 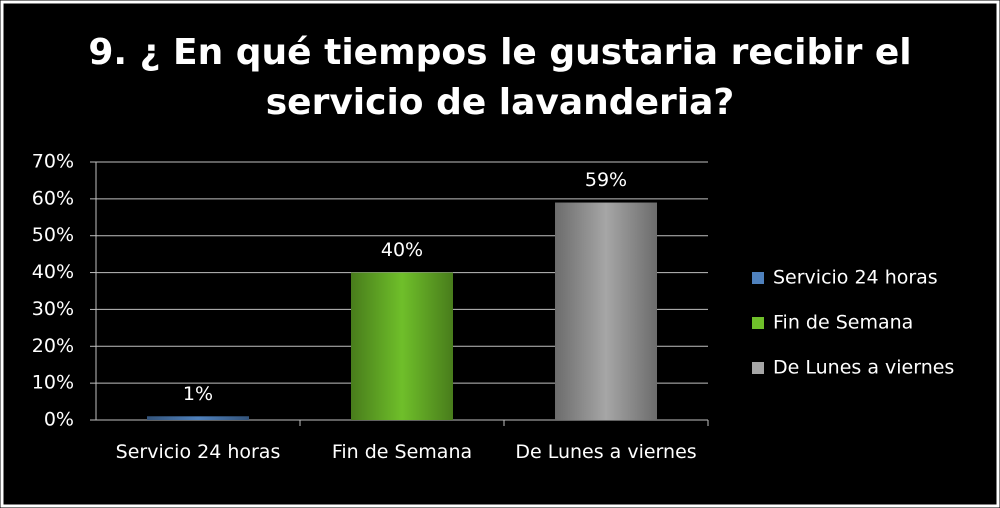 I want to click on data-label: 59%, so click(x=606, y=180).